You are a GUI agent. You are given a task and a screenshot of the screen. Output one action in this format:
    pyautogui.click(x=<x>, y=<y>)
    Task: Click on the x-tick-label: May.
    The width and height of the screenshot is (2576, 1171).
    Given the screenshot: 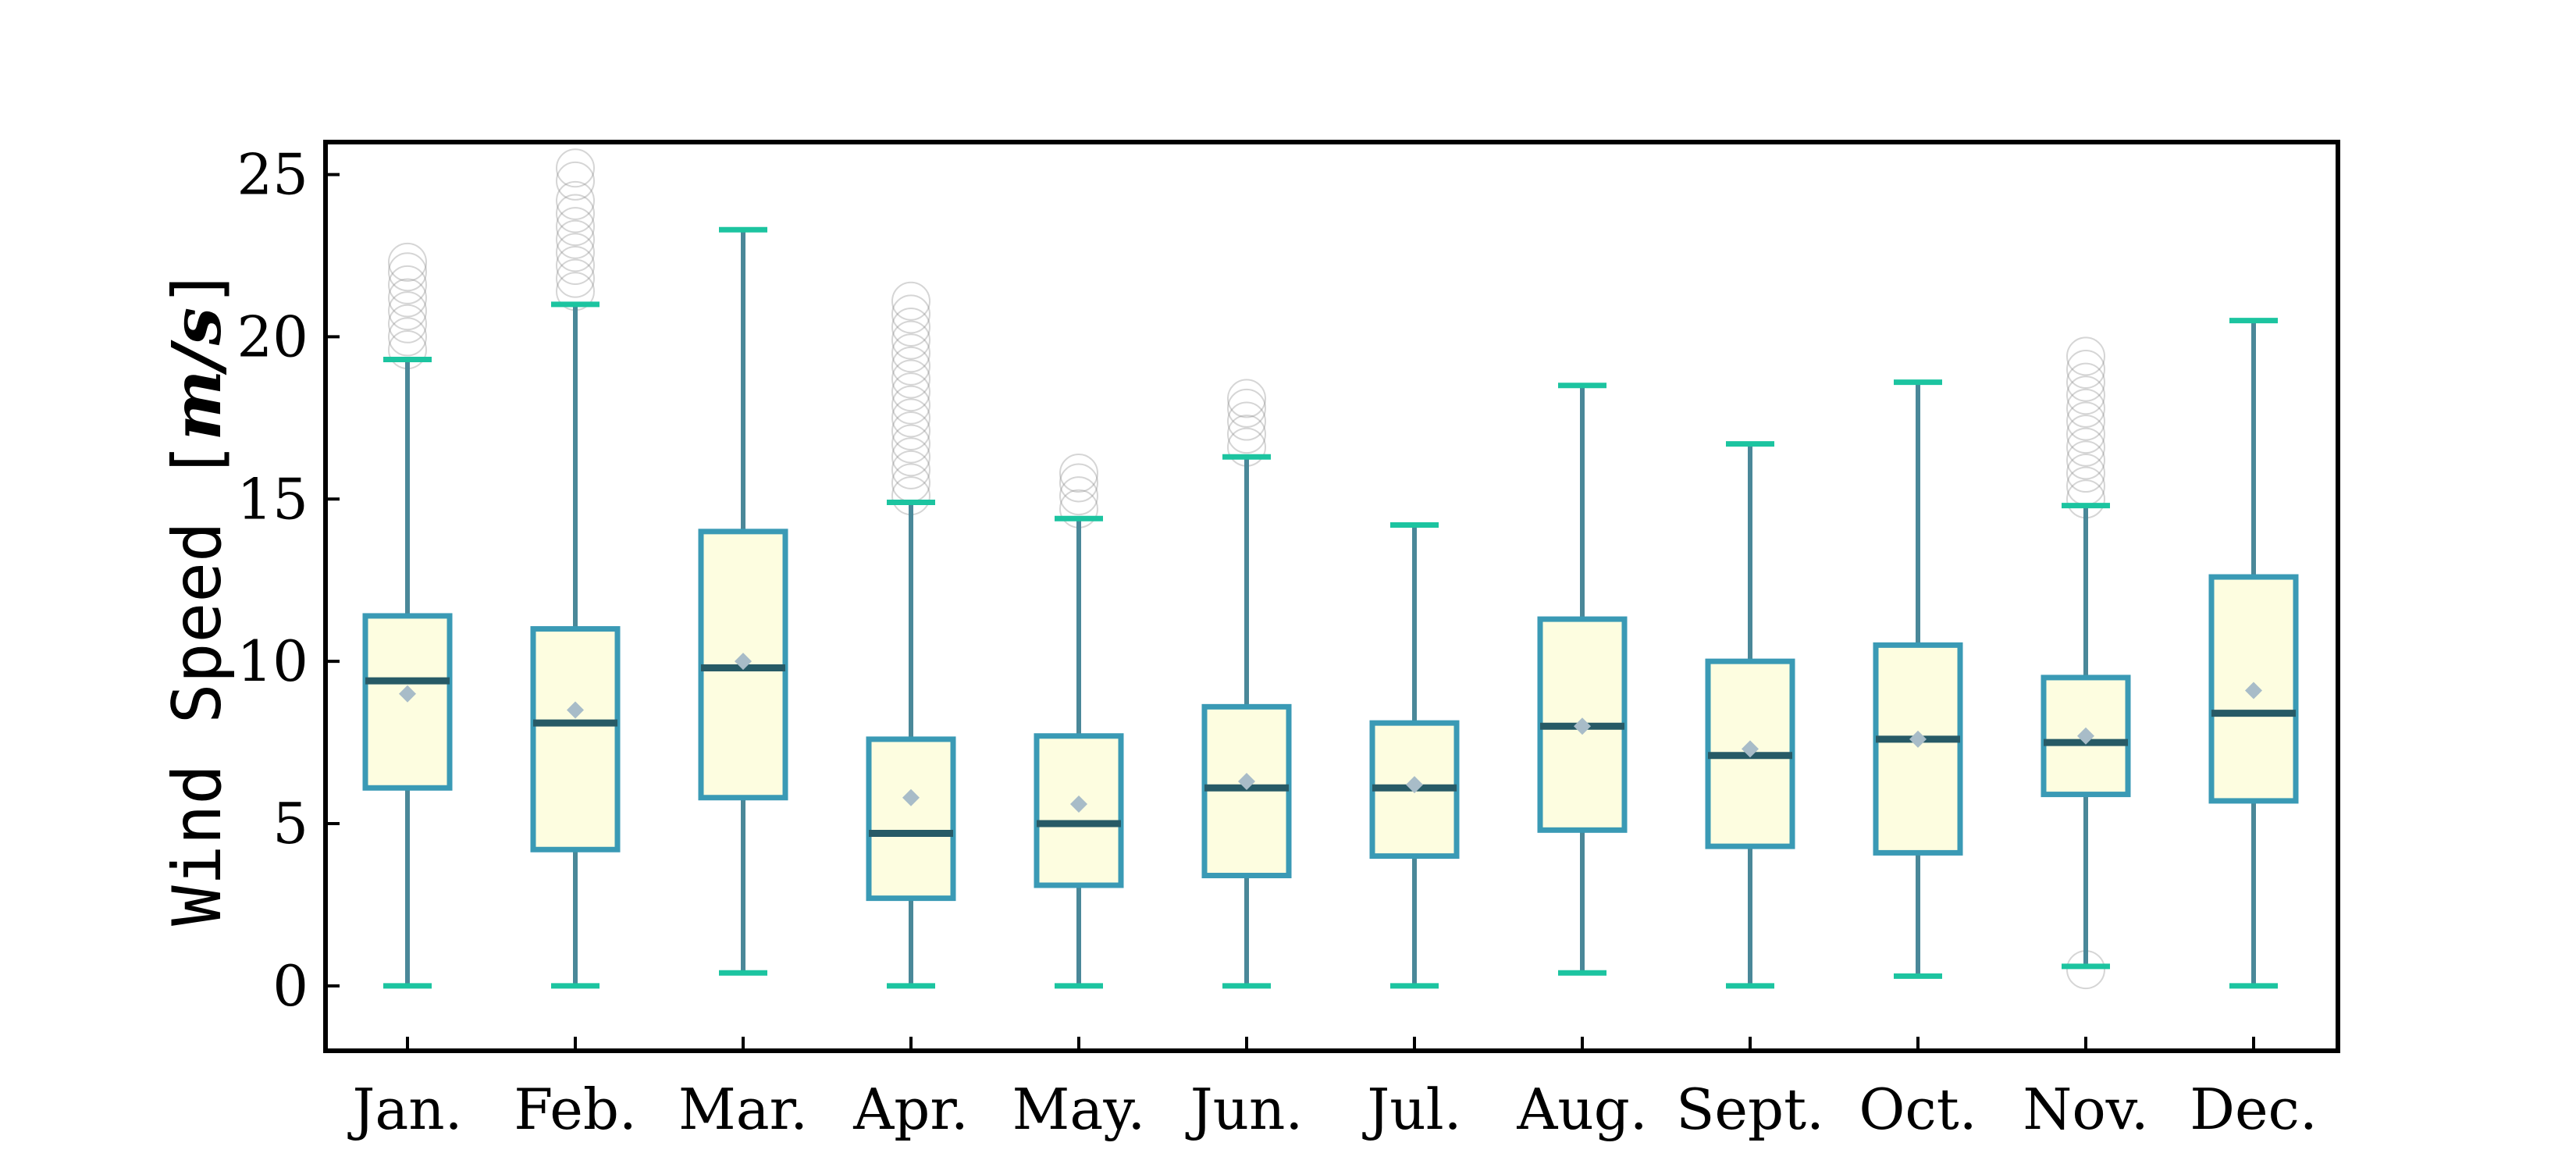 What is the action you would take?
    pyautogui.click(x=1079, y=1109)
    